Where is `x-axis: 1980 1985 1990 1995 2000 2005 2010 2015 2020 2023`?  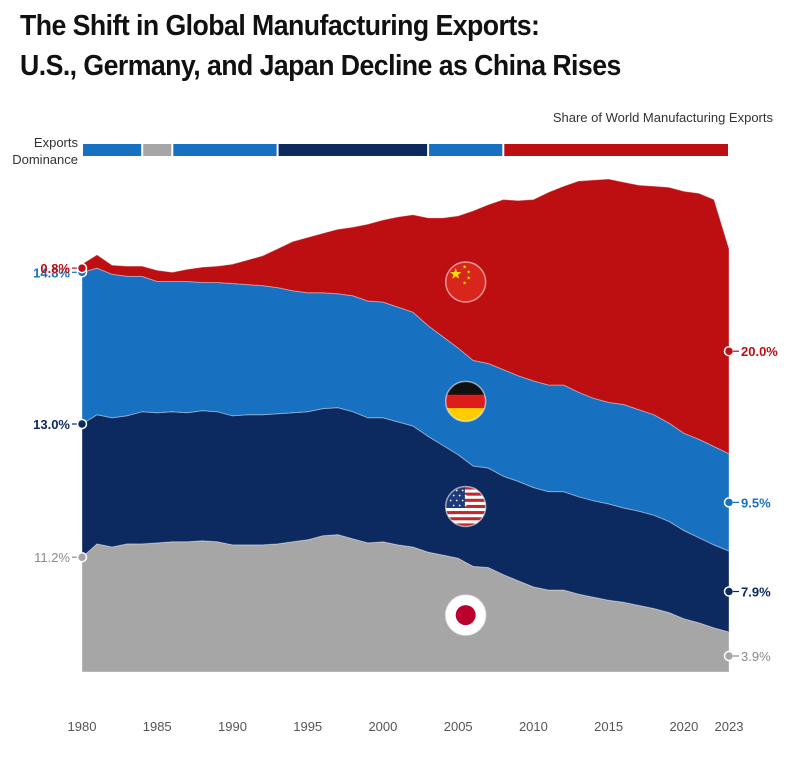
x-axis: 1980 1985 1990 1995 2000 2005 2010 2015 2020 2023 is located at coordinates (406, 726).